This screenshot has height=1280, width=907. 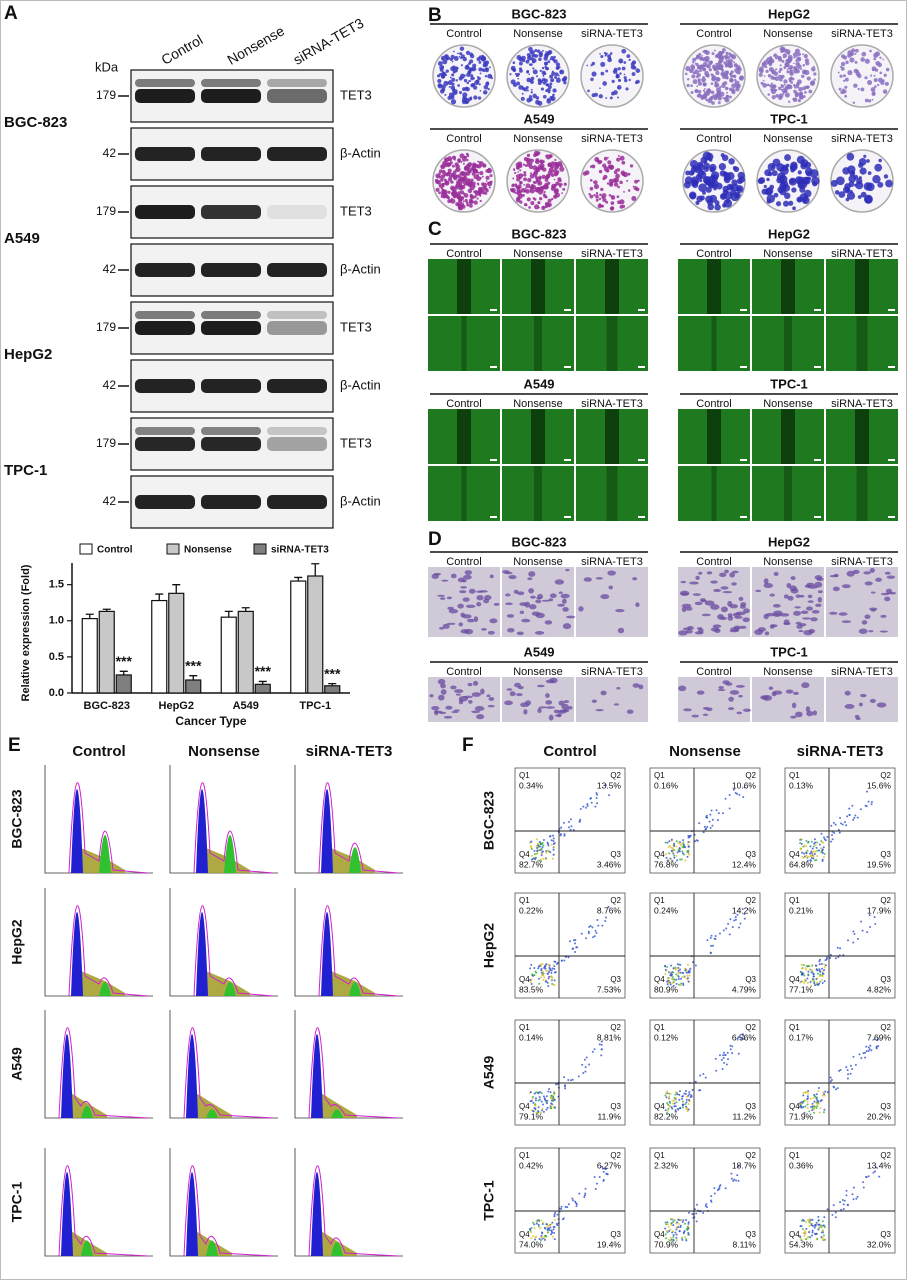 What do you see at coordinates (794, 775) in the screenshot?
I see `quadrant-name: Q1` at bounding box center [794, 775].